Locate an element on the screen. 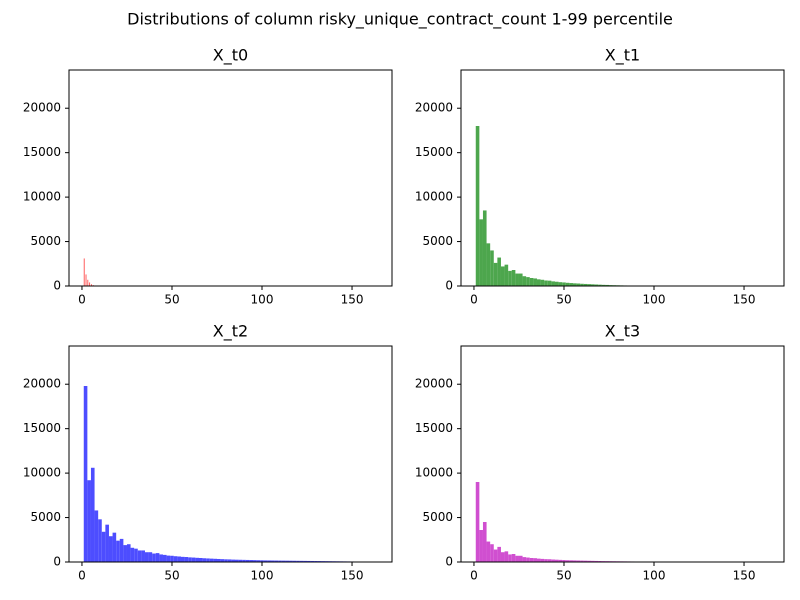 This screenshot has width=800, height=600. subplot-title: X_t1 is located at coordinates (622, 56).